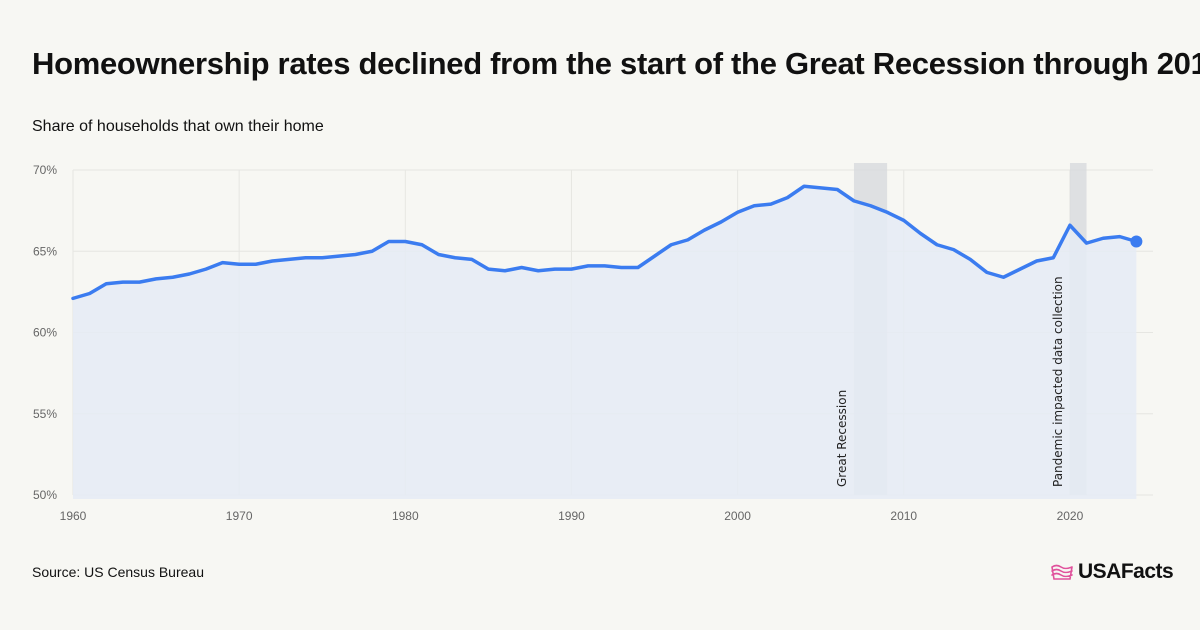 The width and height of the screenshot is (1200, 630). What do you see at coordinates (73, 516) in the screenshot?
I see `x-tick-label: 1960` at bounding box center [73, 516].